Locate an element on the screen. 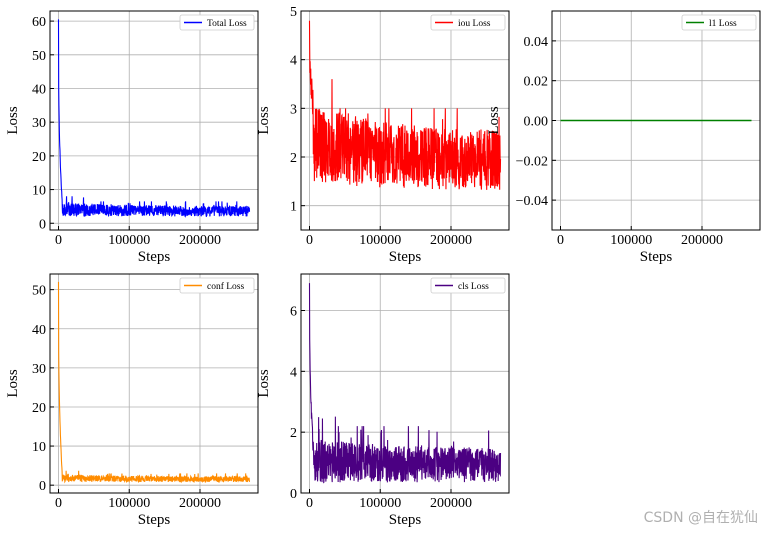 This screenshot has width=770, height=535. legend-box-conf is located at coordinates (217, 285).